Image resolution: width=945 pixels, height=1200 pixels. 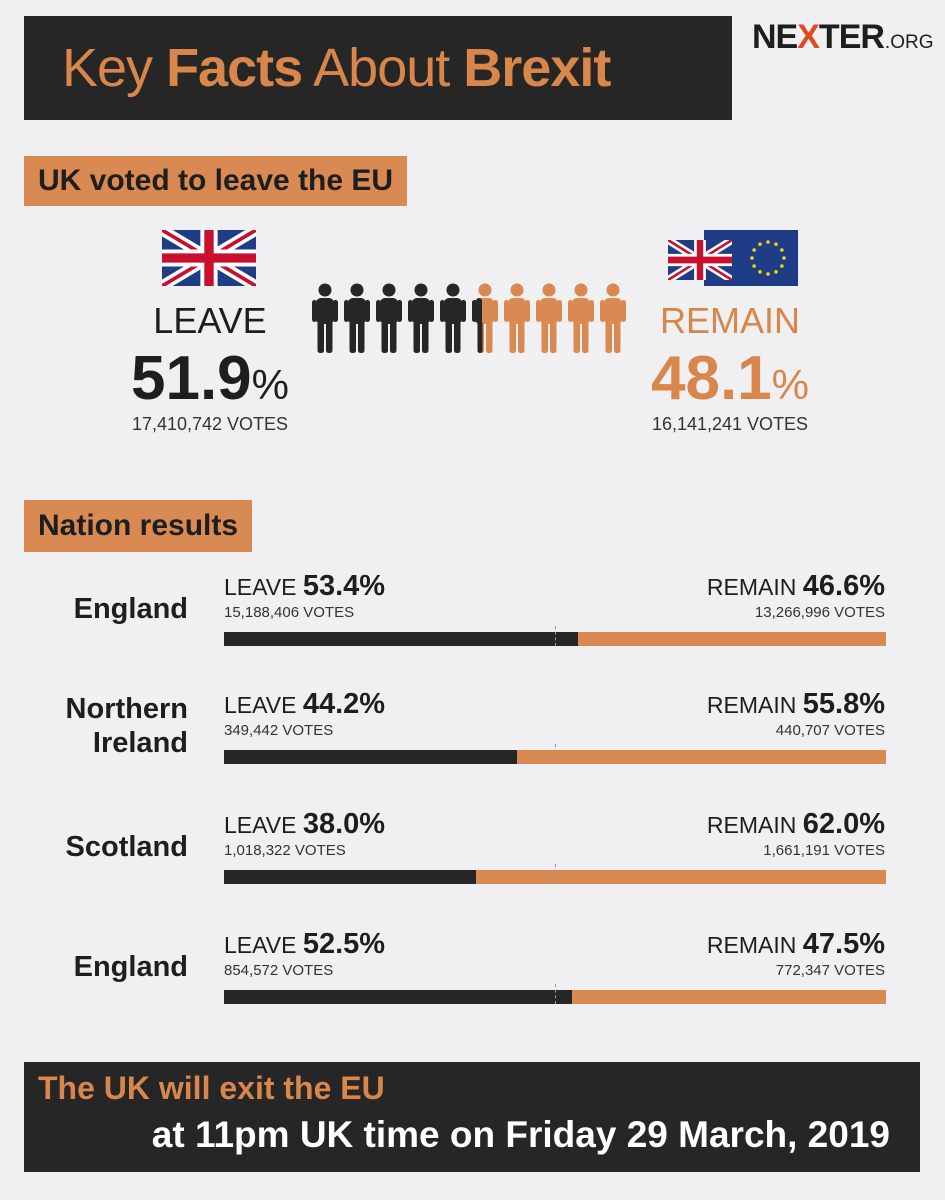 I want to click on nation-leave: LEAVE 52.5% 854,572 VOTES, so click(x=304, y=953).